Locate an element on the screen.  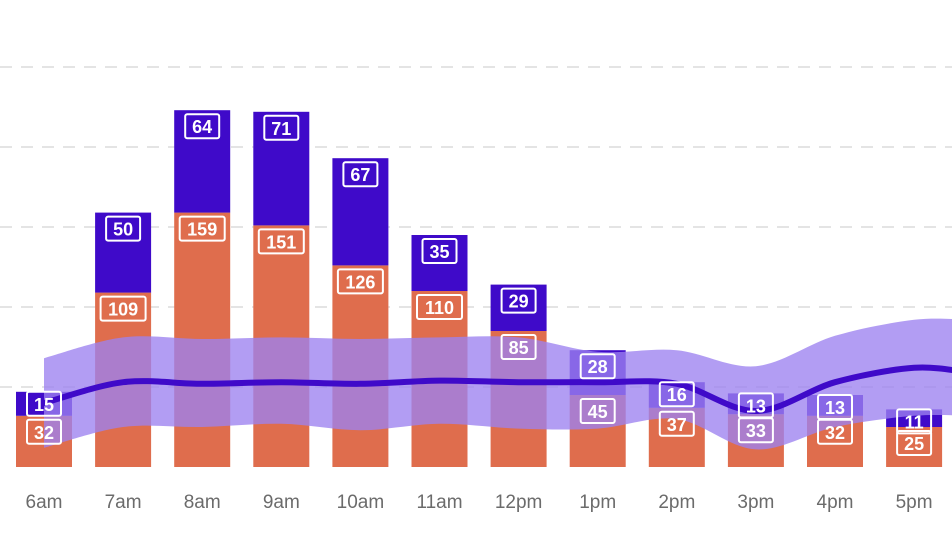
x-axis-ticks: 6am 7am 8am 9am 10am 11am 12pm 1pm 2pm 3pm 4pm 5pm is located at coordinates (479, 502).